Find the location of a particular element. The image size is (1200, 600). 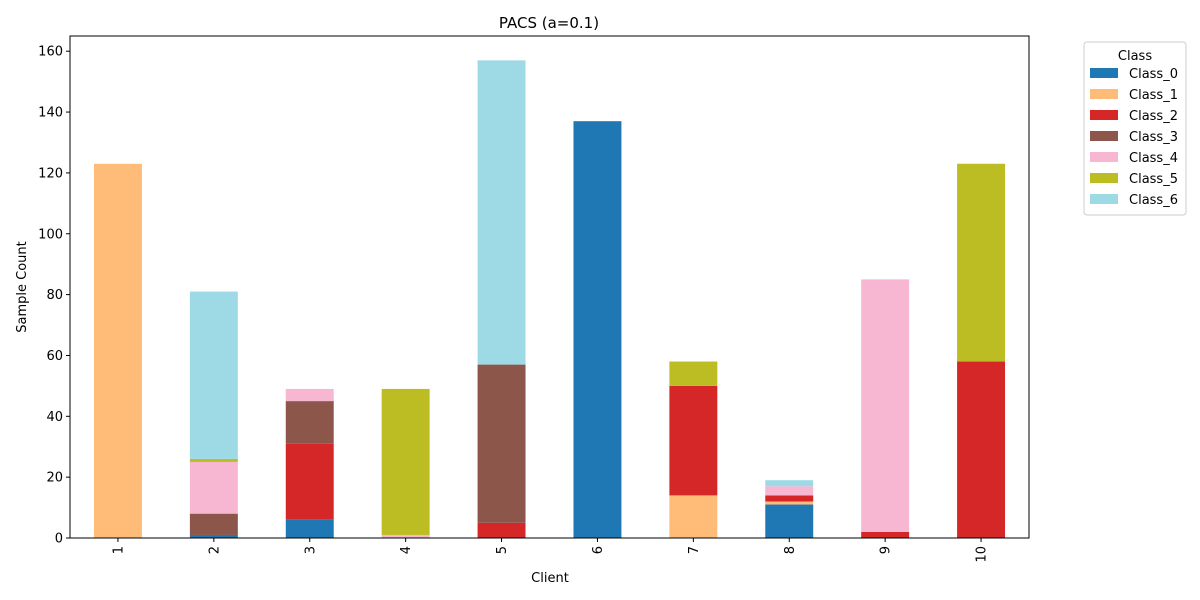

x-tick-label: 1 is located at coordinates (118, 550).